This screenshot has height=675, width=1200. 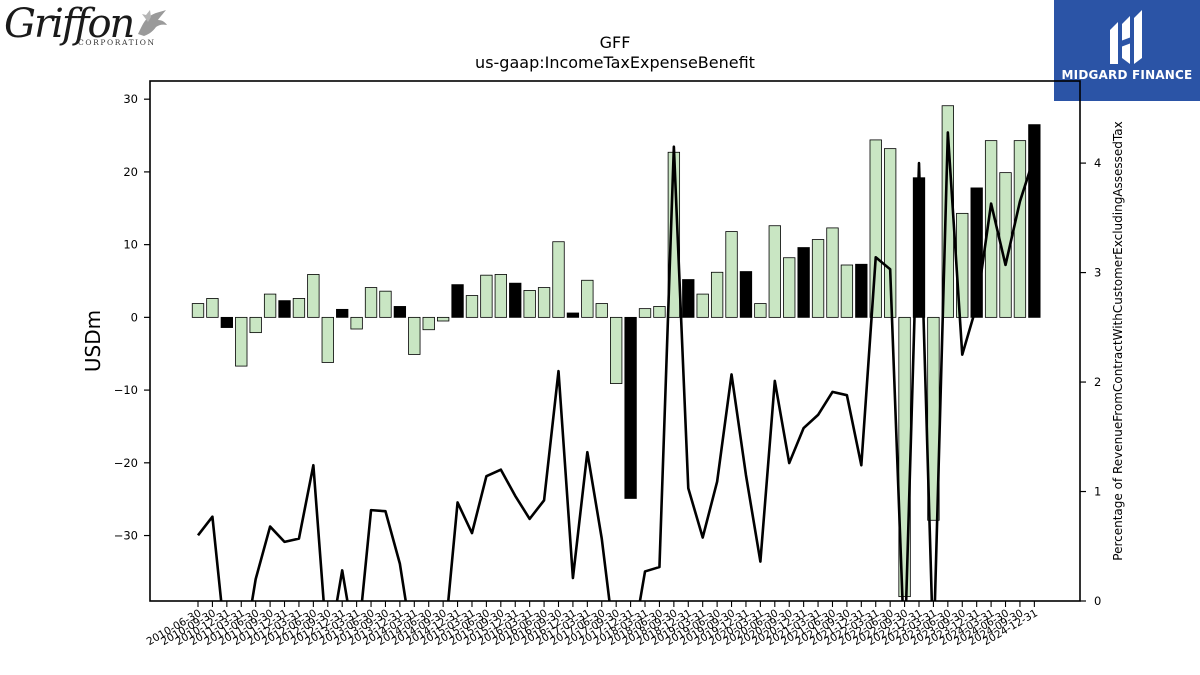 I want to click on y-tick-label: 10, so click(x=130, y=245).